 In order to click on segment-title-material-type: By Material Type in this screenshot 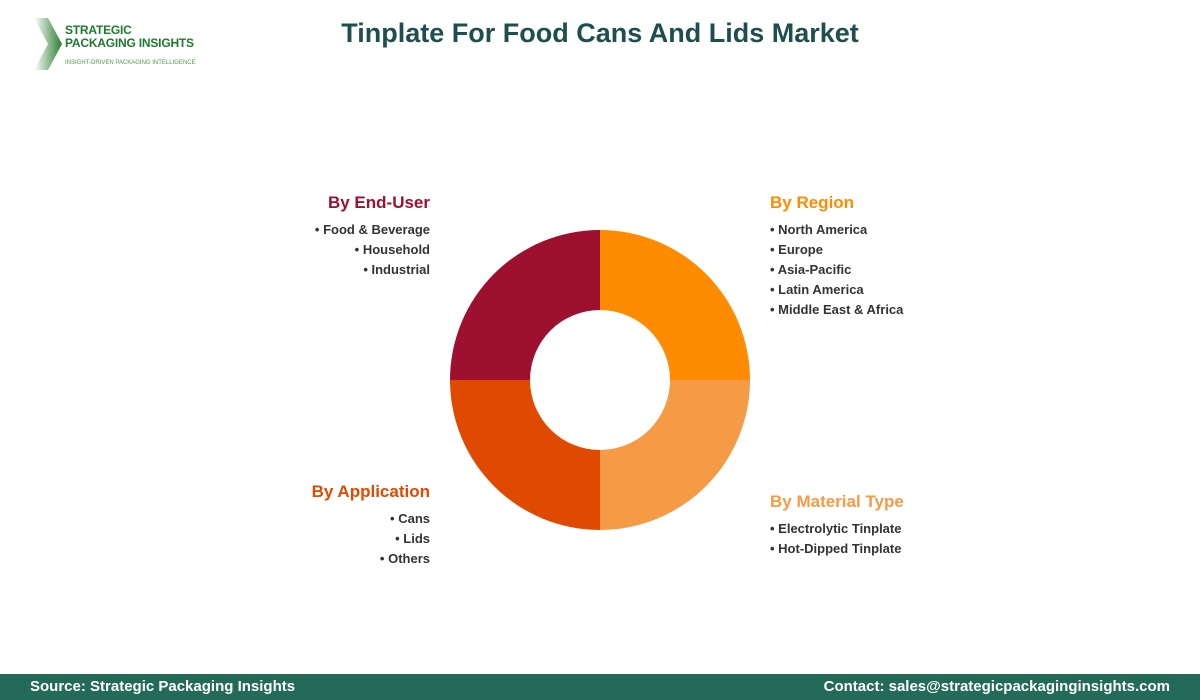, I will do `click(837, 501)`.